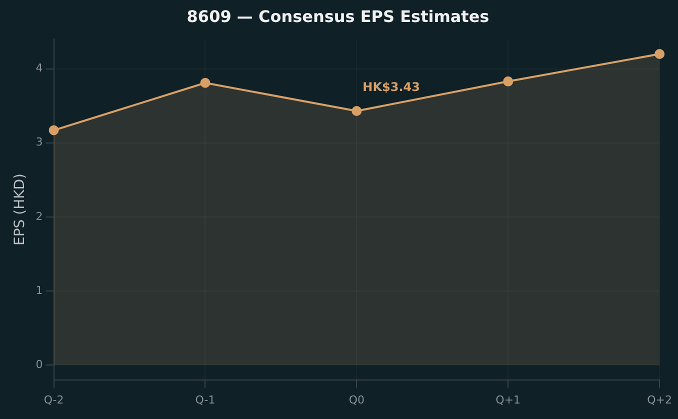  I want to click on y-tick-label: 3, so click(39, 142).